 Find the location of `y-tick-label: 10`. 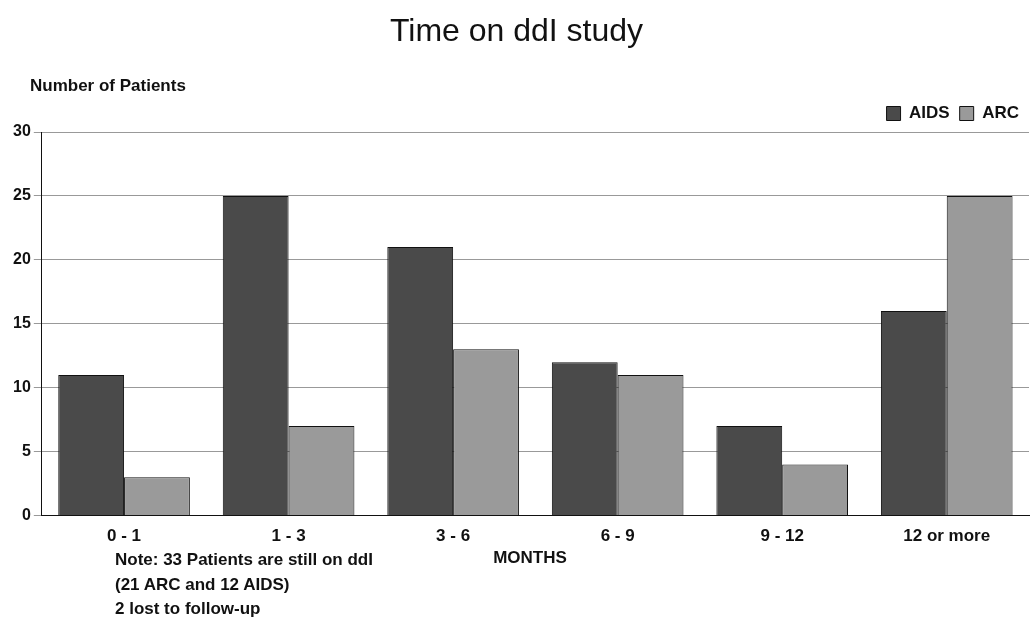

y-tick-label: 10 is located at coordinates (22, 387).